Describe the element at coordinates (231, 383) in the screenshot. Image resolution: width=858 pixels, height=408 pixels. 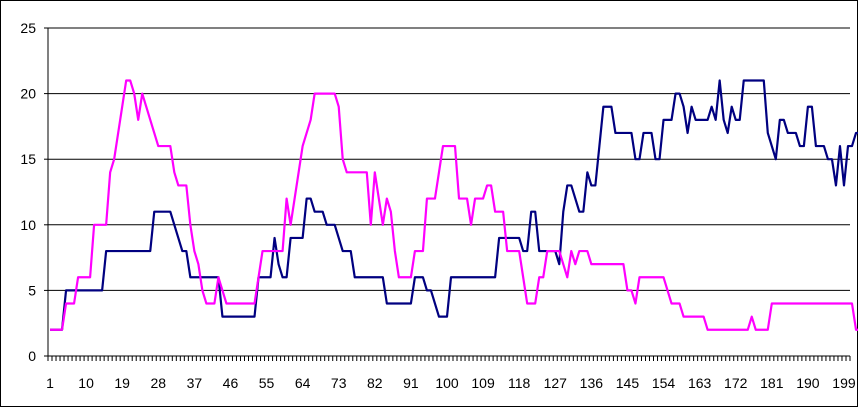
I see `x-tick-label: 46` at that location.